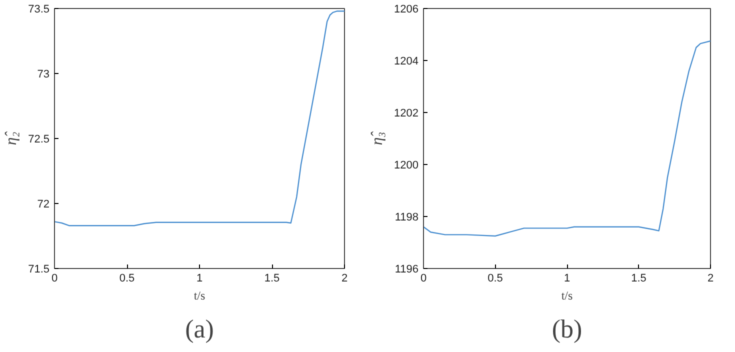 The image size is (735, 352). I want to click on y-tick-label: 1196, so click(406, 270).